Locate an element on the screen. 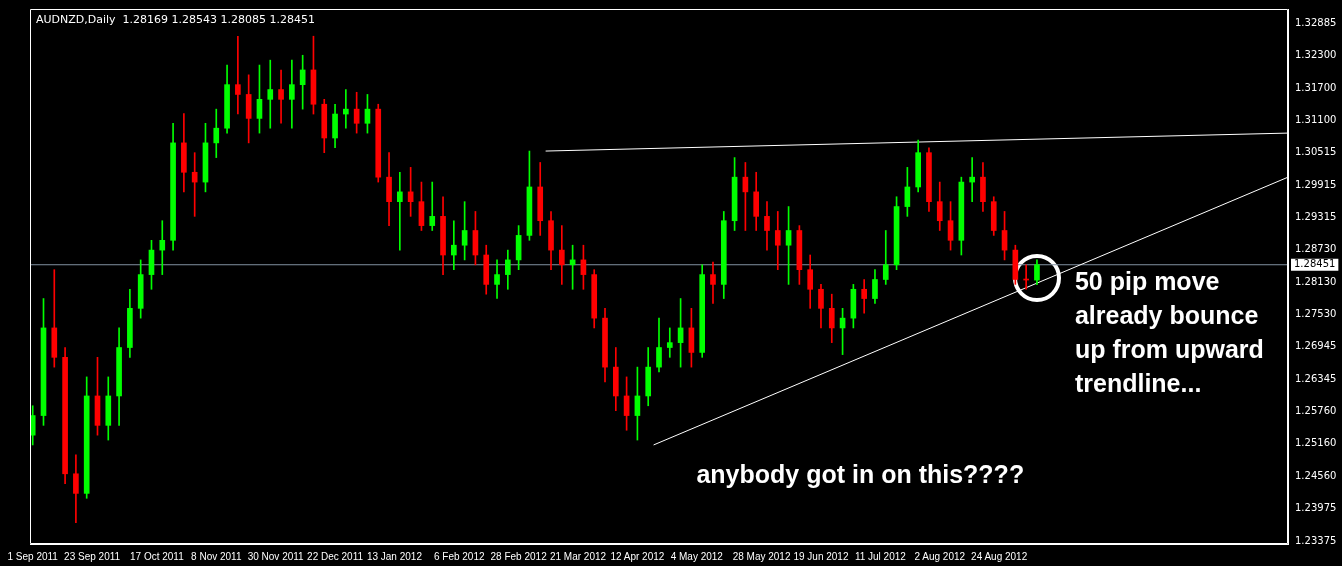  x-tick-label: 28 May 2012 is located at coordinates (761, 556).